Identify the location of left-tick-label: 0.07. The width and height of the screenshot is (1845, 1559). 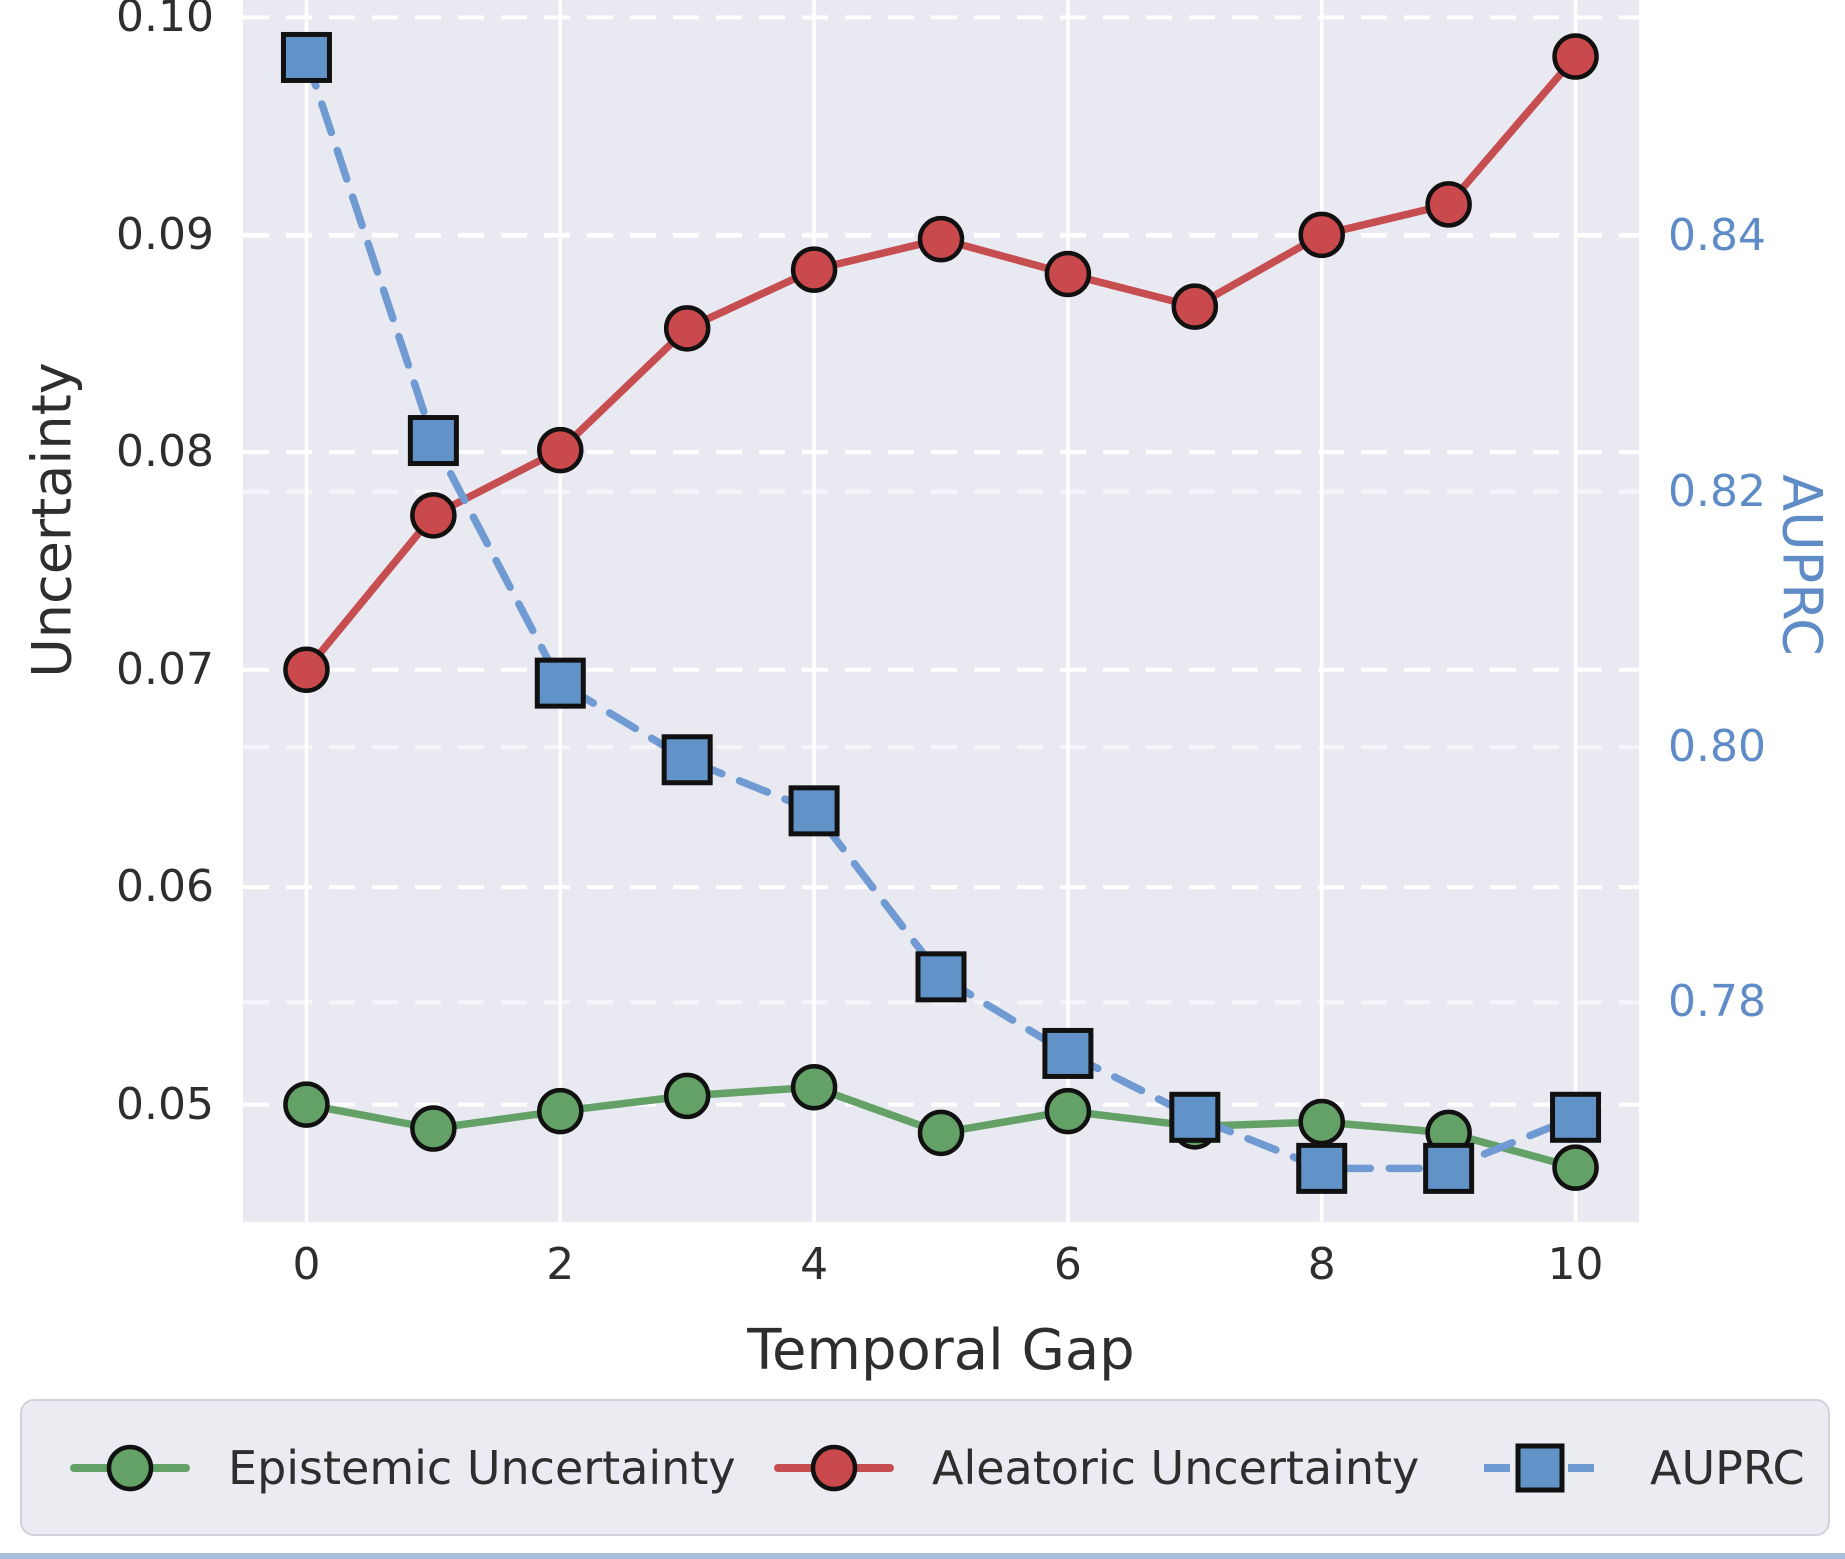
(165, 669).